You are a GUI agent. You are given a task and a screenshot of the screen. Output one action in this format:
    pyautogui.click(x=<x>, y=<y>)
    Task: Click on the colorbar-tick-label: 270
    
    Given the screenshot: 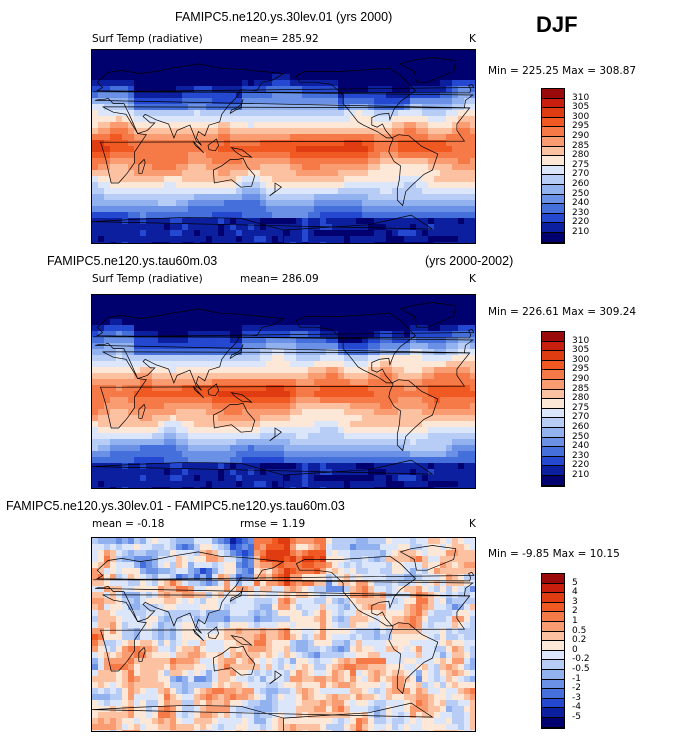 What is the action you would take?
    pyautogui.click(x=581, y=174)
    